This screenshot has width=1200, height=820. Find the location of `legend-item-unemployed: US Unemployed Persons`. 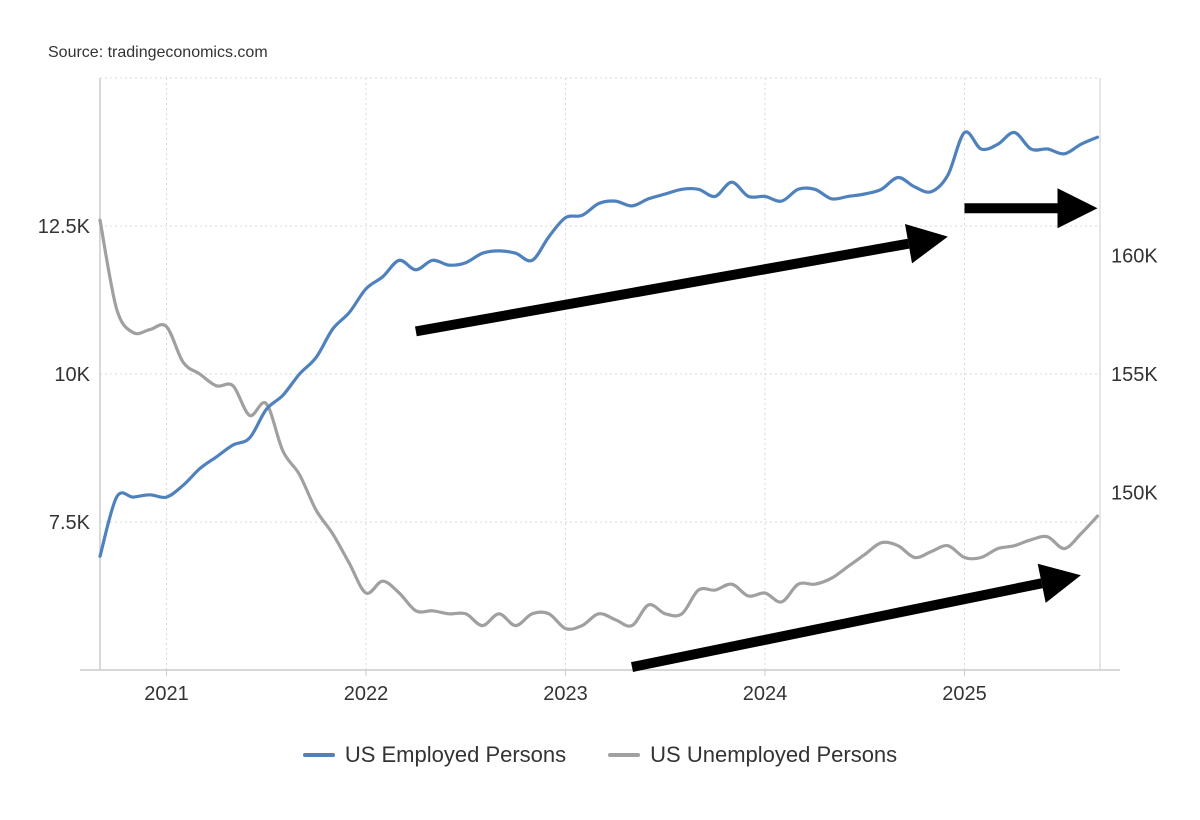

legend-item-unemployed: US Unemployed Persons is located at coordinates (752, 755).